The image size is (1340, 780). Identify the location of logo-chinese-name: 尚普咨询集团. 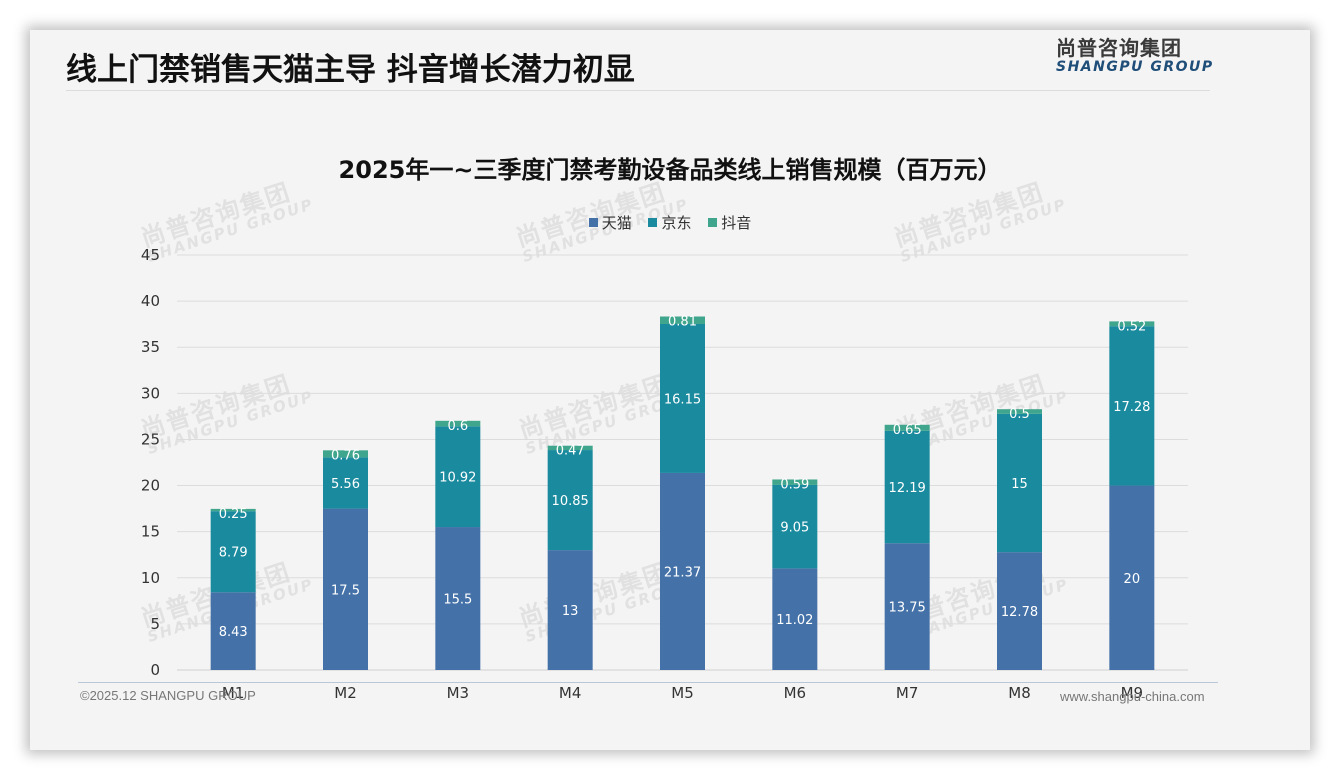
(1119, 48).